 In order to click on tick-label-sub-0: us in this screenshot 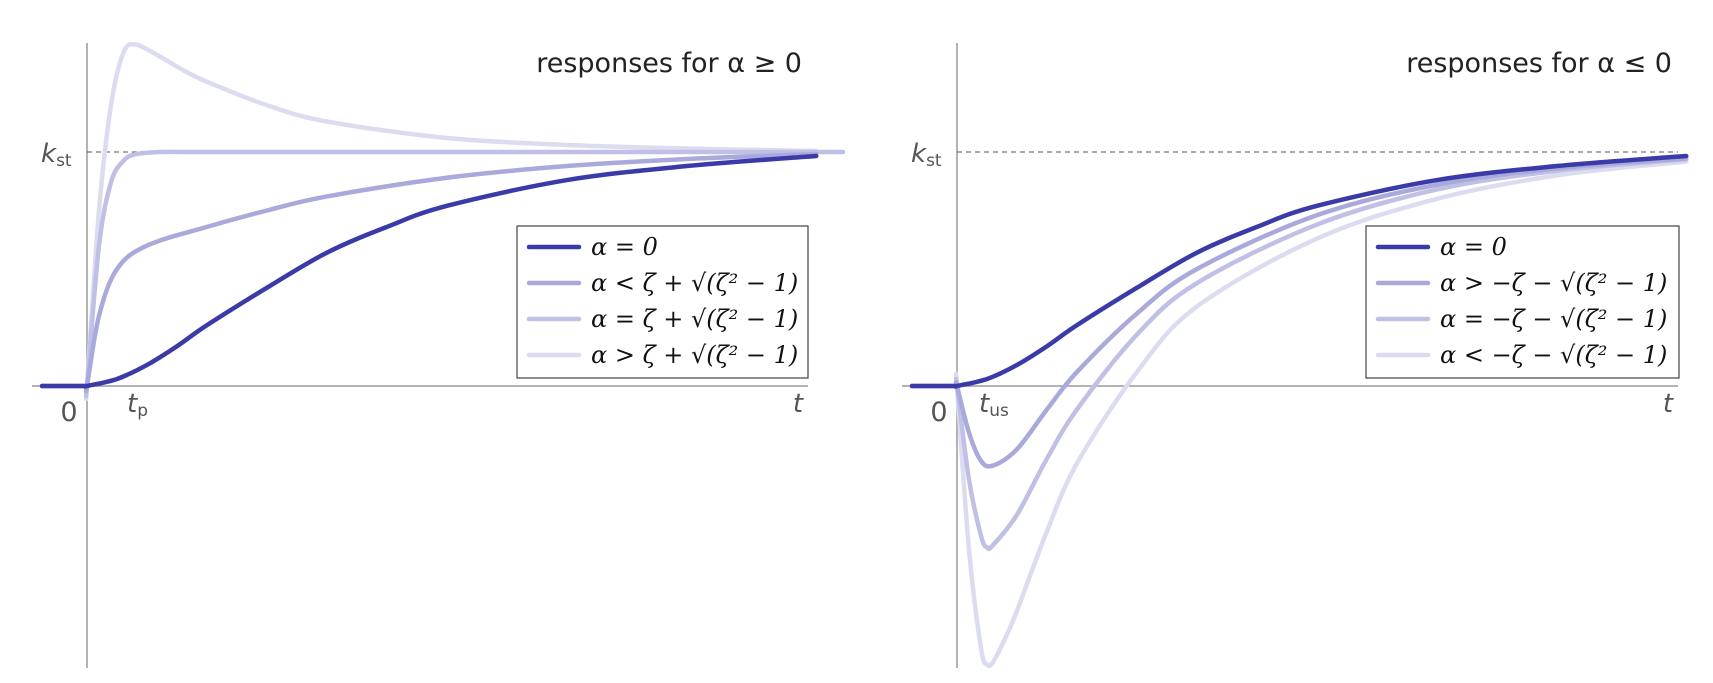, I will do `click(999, 411)`.